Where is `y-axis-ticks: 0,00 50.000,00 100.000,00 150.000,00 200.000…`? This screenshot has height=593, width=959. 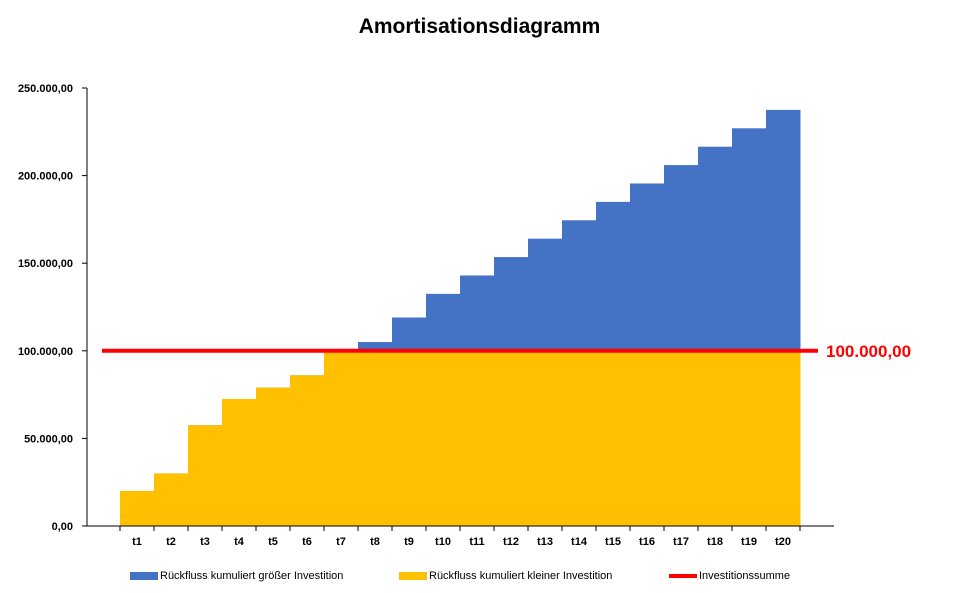 y-axis-ticks: 0,00 50.000,00 100.000,00 150.000,00 200.000… is located at coordinates (52, 308).